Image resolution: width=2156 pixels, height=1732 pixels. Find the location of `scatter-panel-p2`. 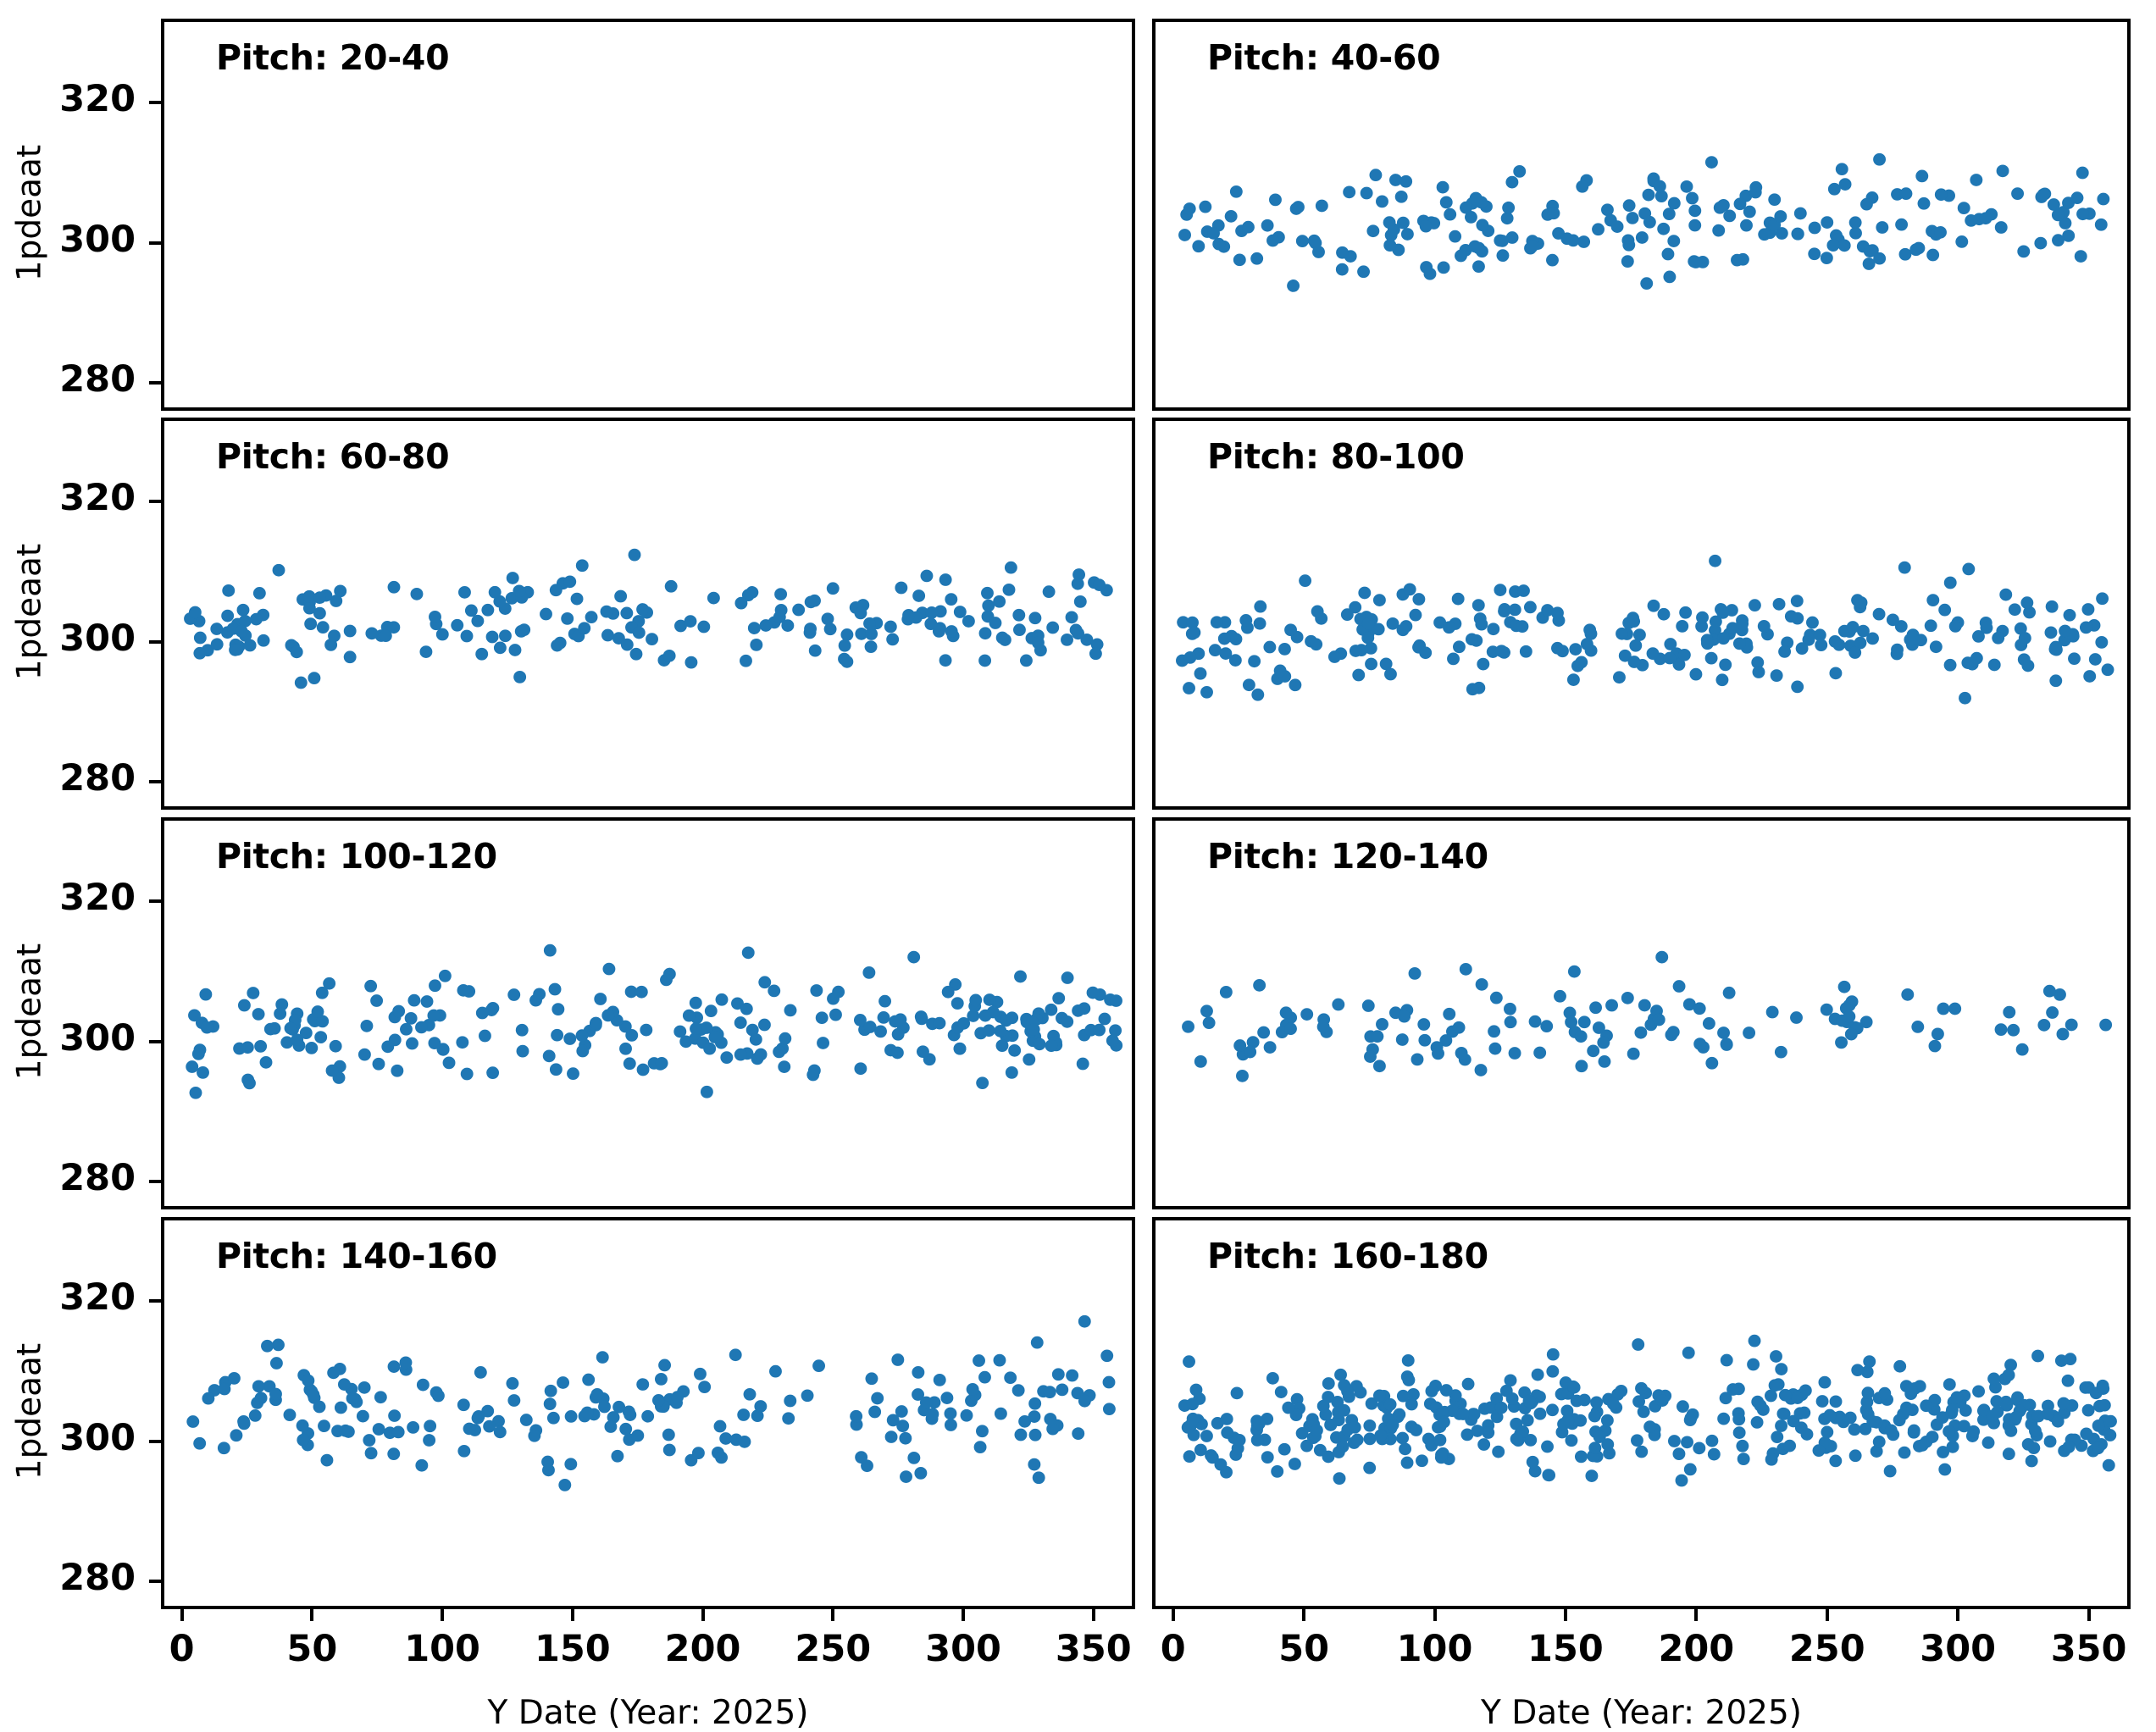

scatter-panel-p2 is located at coordinates (1641, 215).